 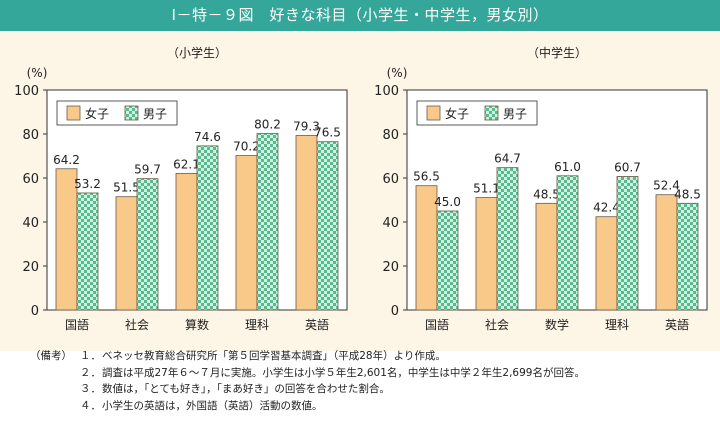 What do you see at coordinates (66, 160) in the screenshot?
I see `data-label: 64.2` at bounding box center [66, 160].